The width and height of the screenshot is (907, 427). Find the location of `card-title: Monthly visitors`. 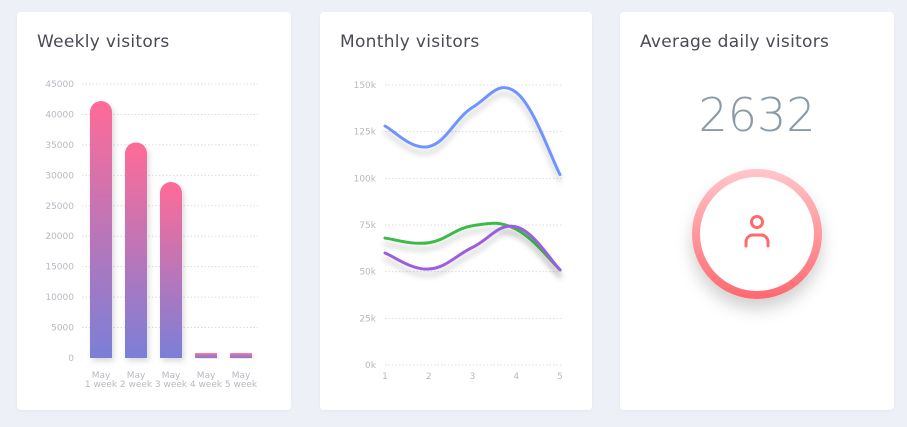

card-title: Monthly visitors is located at coordinates (410, 42).